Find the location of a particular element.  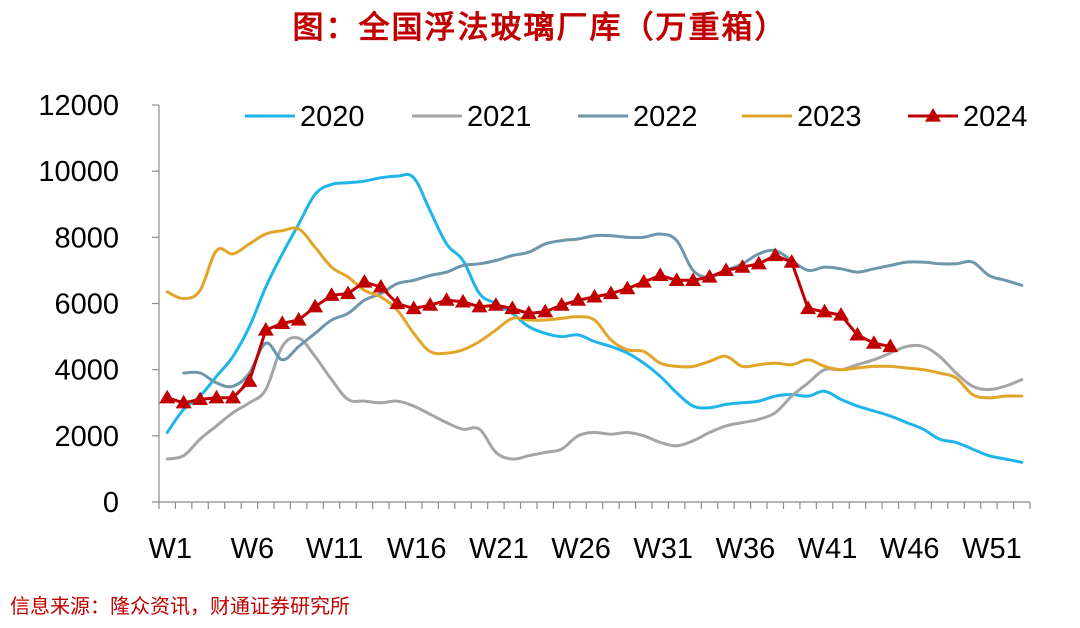

legend-label: 2024 is located at coordinates (995, 117).